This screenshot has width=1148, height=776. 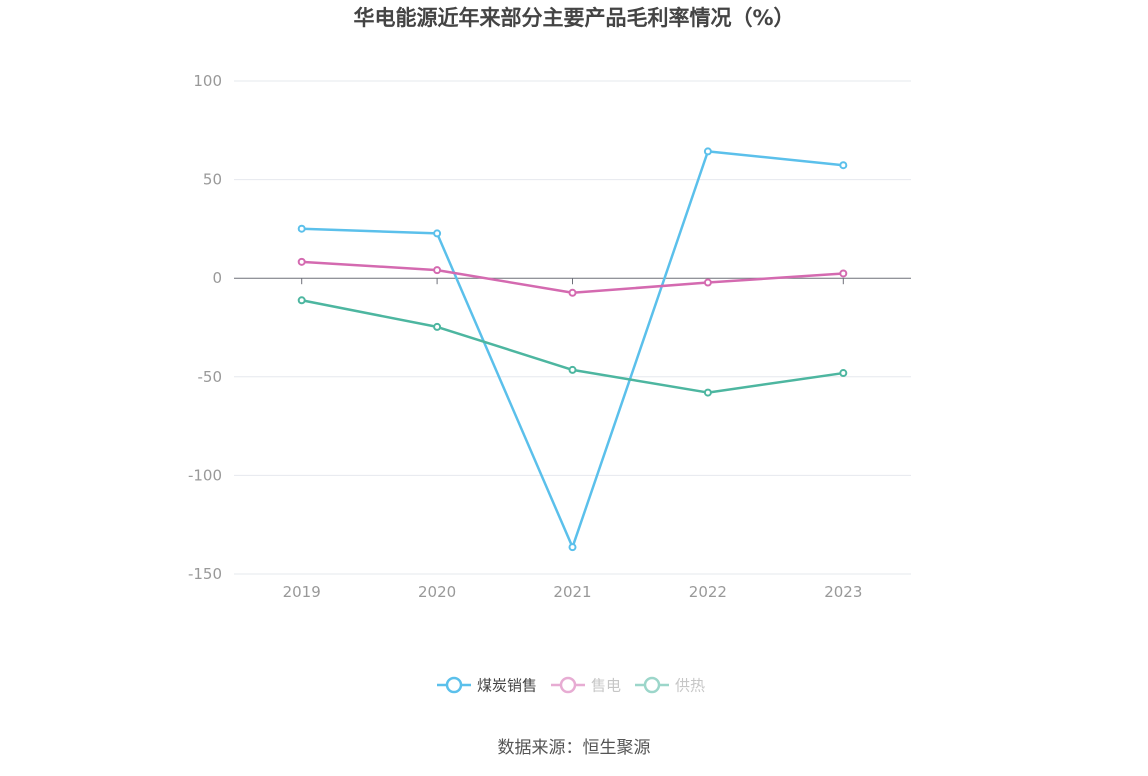 I want to click on legend-label: 供热, so click(x=690, y=686).